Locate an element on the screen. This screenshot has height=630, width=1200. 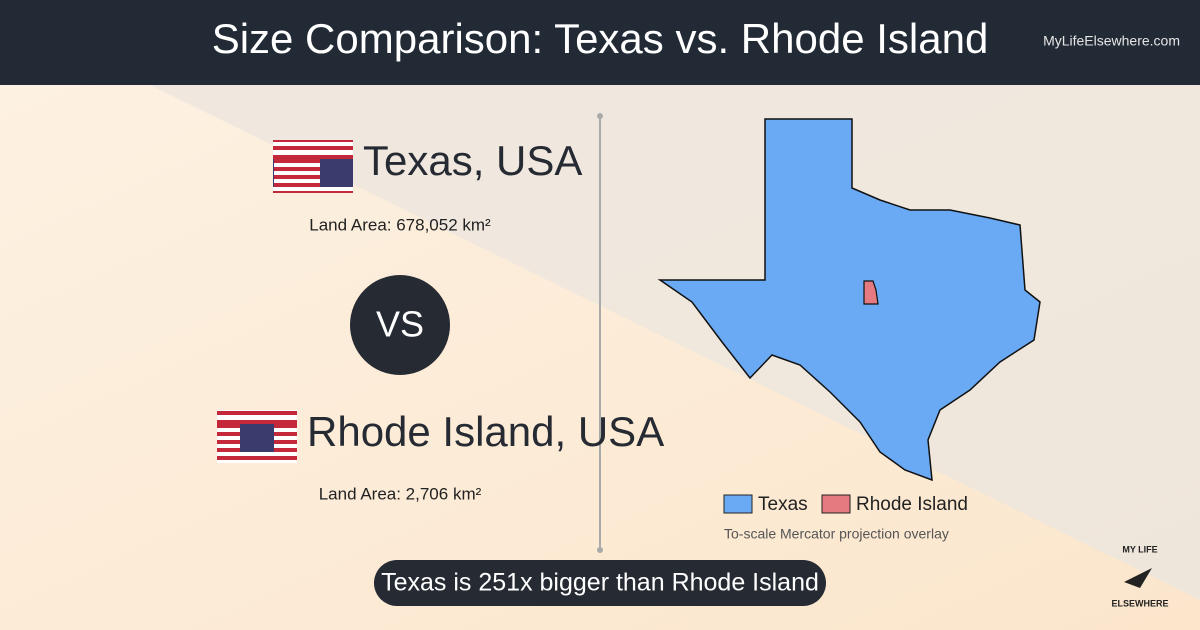
summary-pill is located at coordinates (600, 583).